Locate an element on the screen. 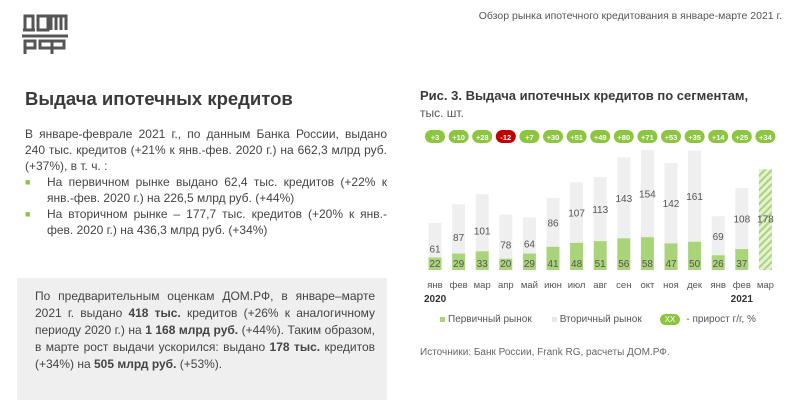 This screenshot has height=403, width=800. t: 178 тыс. is located at coordinates (295, 347).